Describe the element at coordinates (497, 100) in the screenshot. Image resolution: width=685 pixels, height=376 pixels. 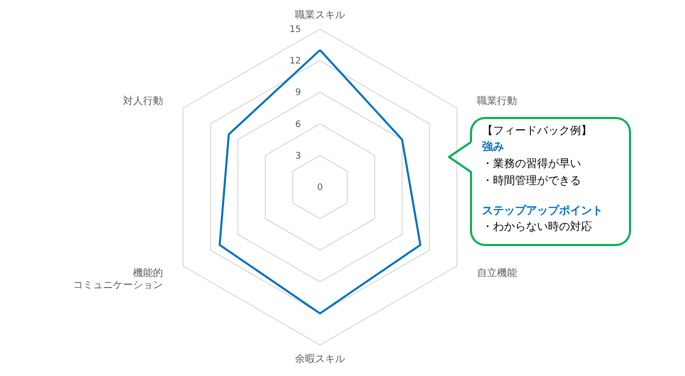
I see `spoke-label: 職業行動` at that location.